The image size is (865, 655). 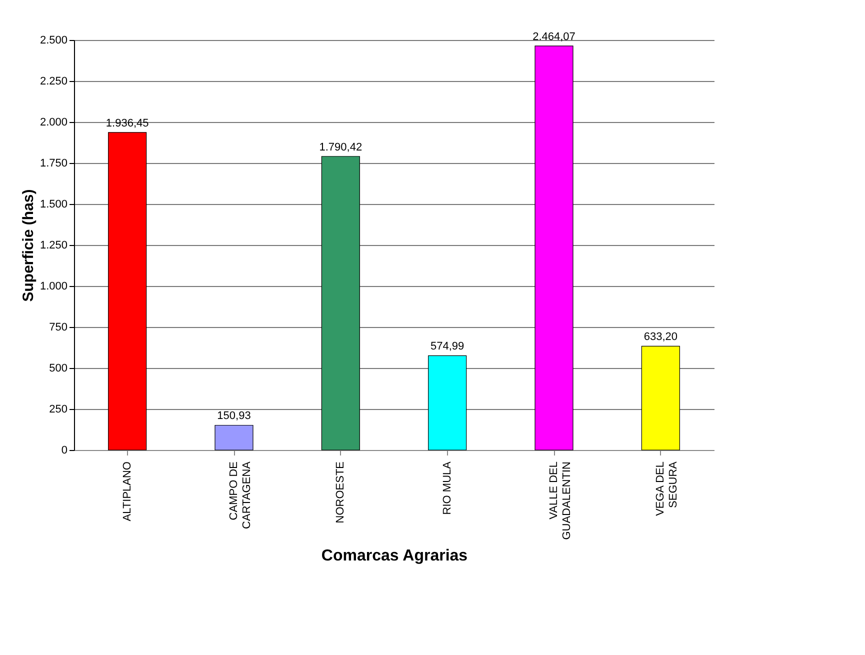 I want to click on x-tick-label: RIO MULA, so click(x=447, y=487).